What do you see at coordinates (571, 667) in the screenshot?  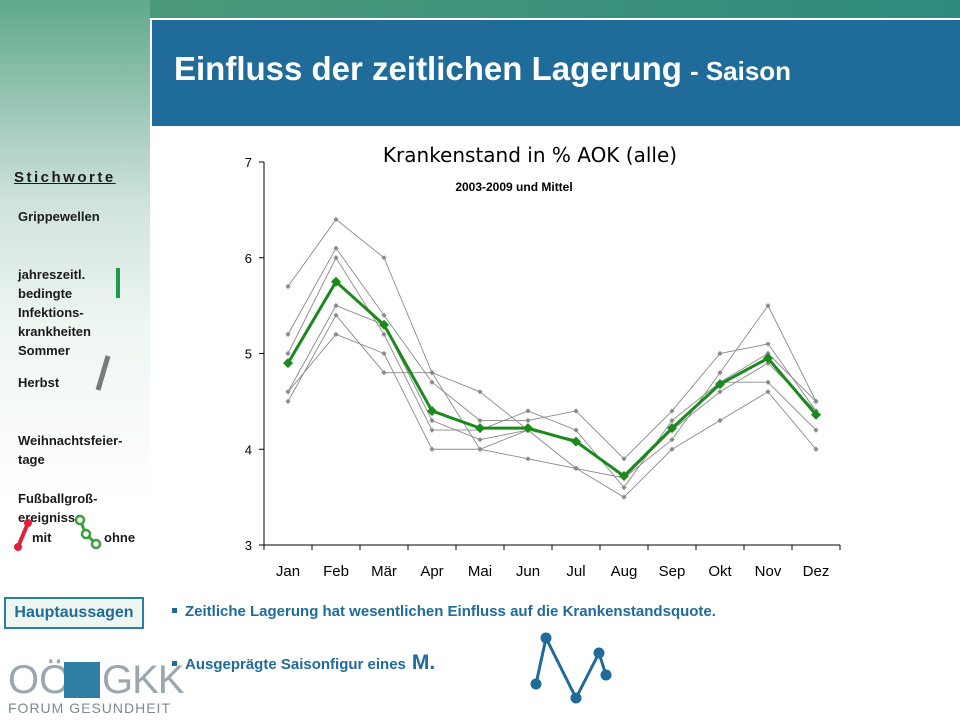 I see `m-shape-line` at bounding box center [571, 667].